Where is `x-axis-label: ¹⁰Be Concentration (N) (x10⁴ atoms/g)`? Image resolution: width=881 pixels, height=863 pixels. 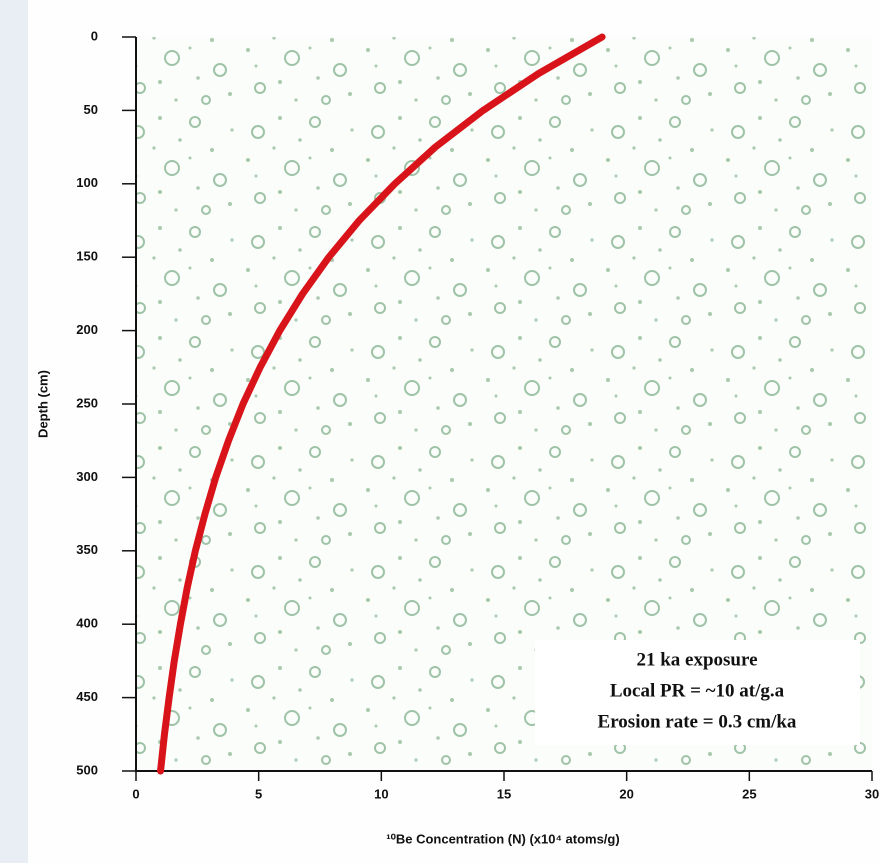
x-axis-label: ¹⁰Be Concentration (N) (x10⁴ atoms/g) is located at coordinates (502, 838).